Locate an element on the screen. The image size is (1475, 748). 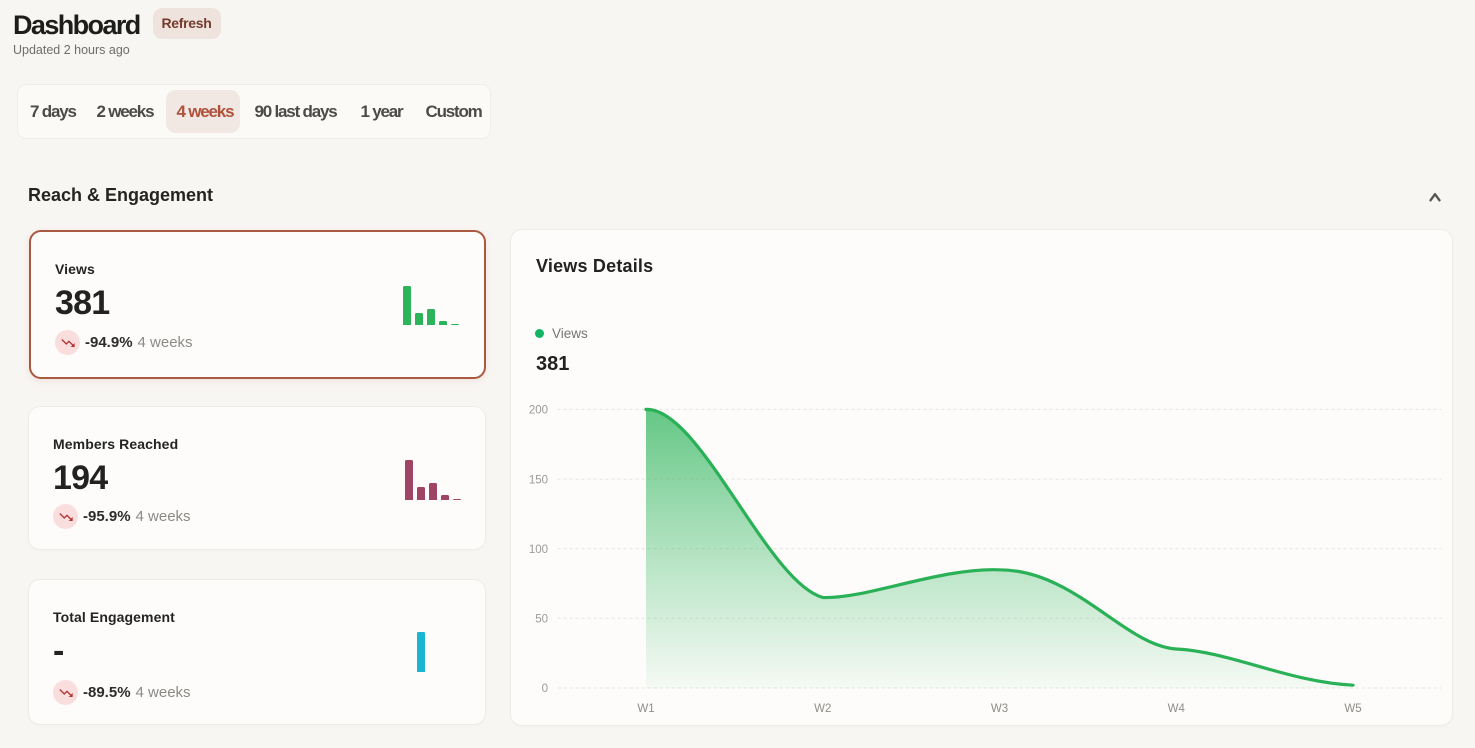
svg-text: 150 is located at coordinates (538, 480).